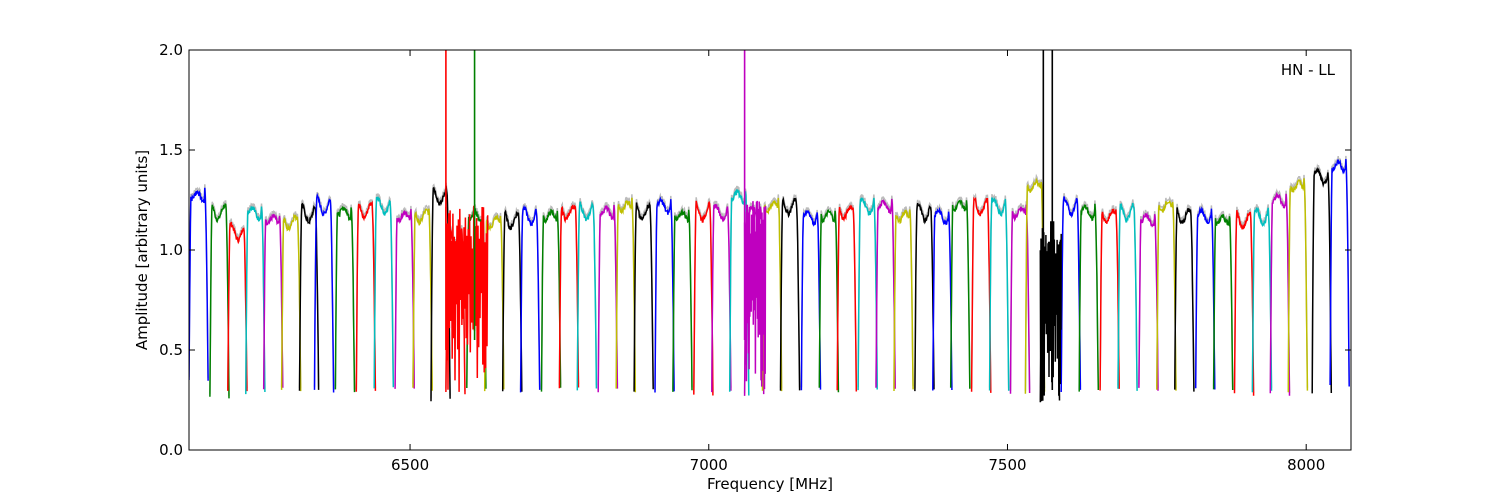 This screenshot has height=500, width=1500. What do you see at coordinates (142, 250) in the screenshot?
I see `y-axis-label: Amplitude [arbitrary units]` at bounding box center [142, 250].